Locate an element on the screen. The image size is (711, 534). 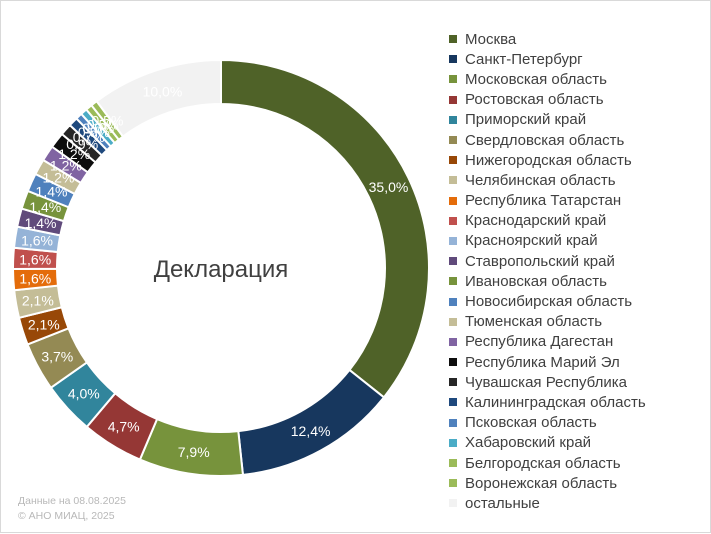
legend-item: Нижегородская область is located at coordinates (547, 160).